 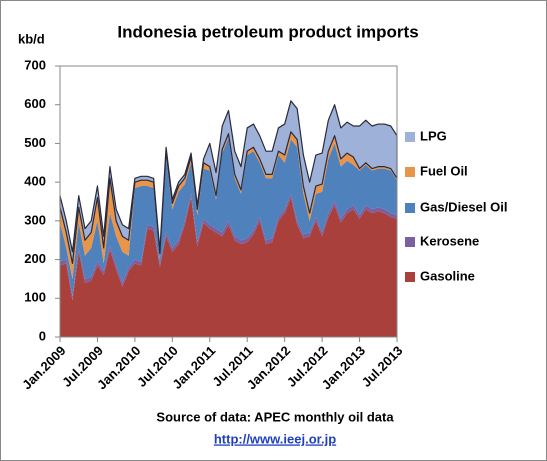 I want to click on legend-label: Gas/Diesel Oil, so click(x=463, y=206).